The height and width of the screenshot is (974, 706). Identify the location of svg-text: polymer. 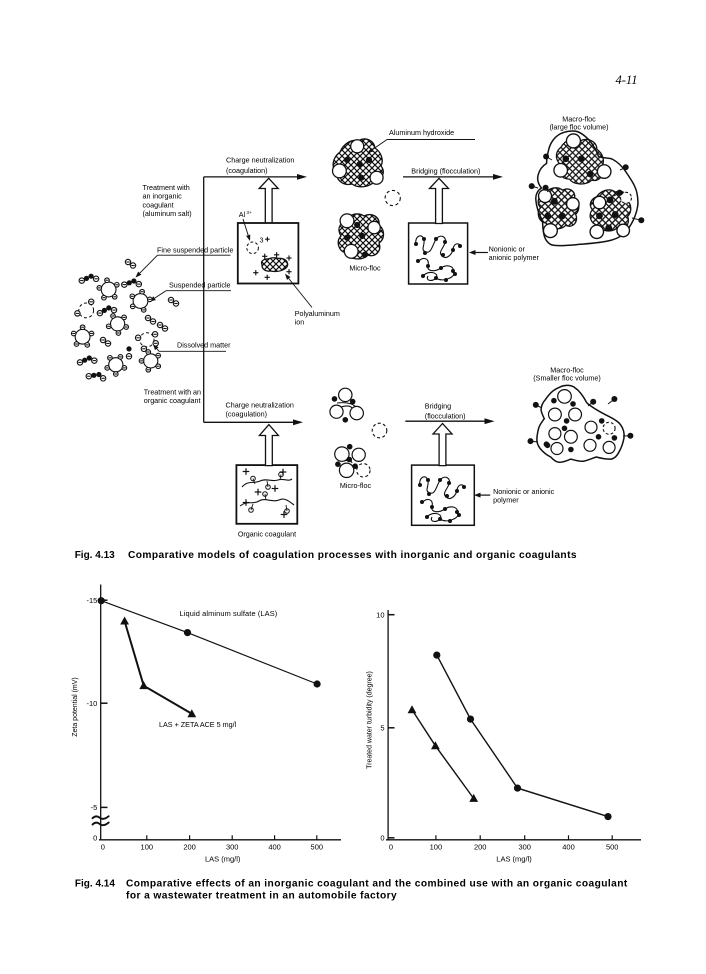
(506, 500).